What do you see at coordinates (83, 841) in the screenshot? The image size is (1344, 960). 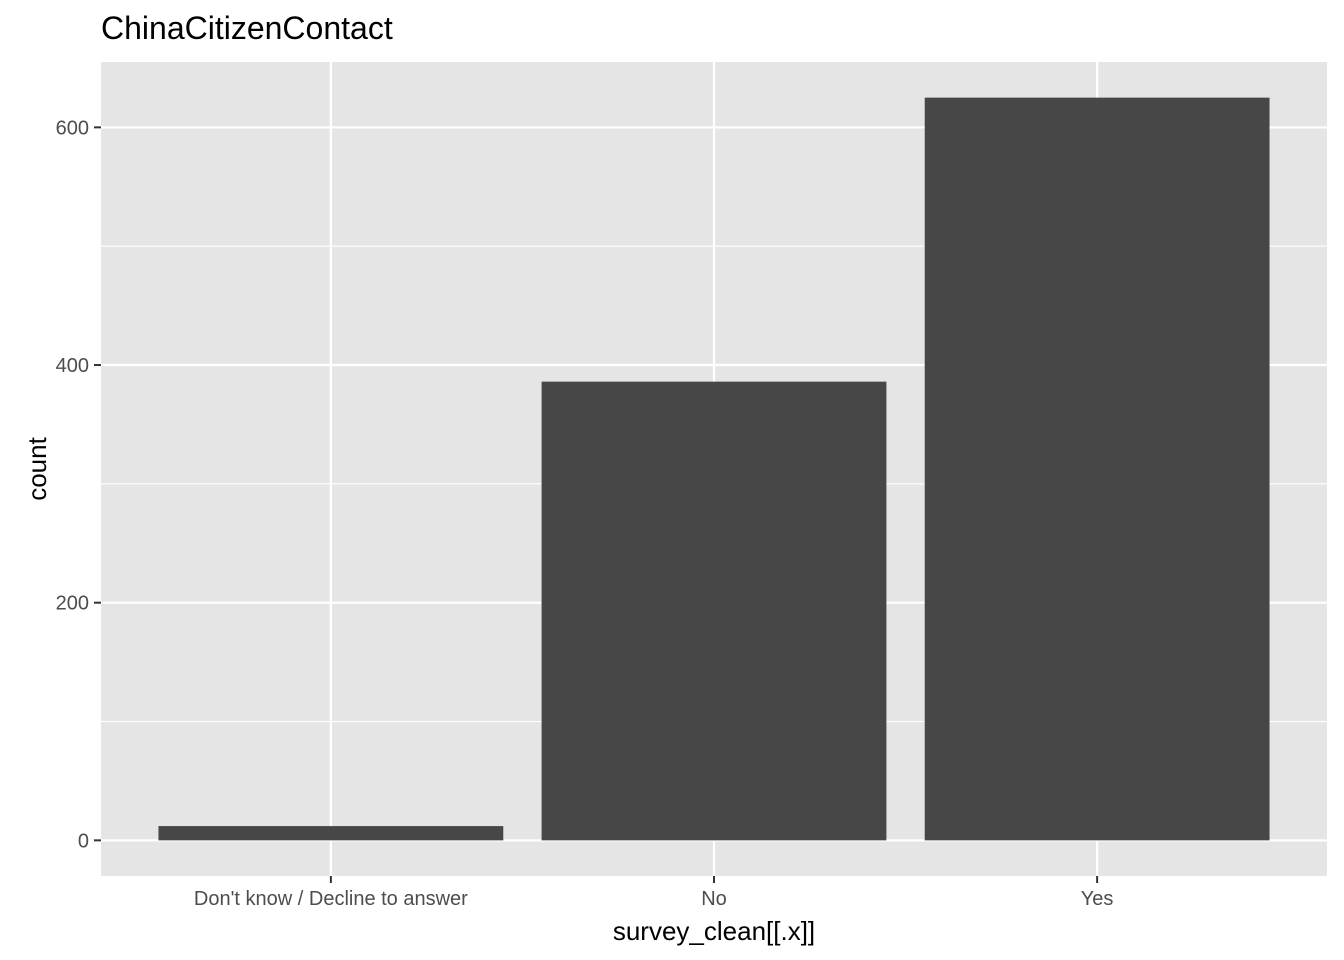 I see `y-tick-label: 0` at bounding box center [83, 841].